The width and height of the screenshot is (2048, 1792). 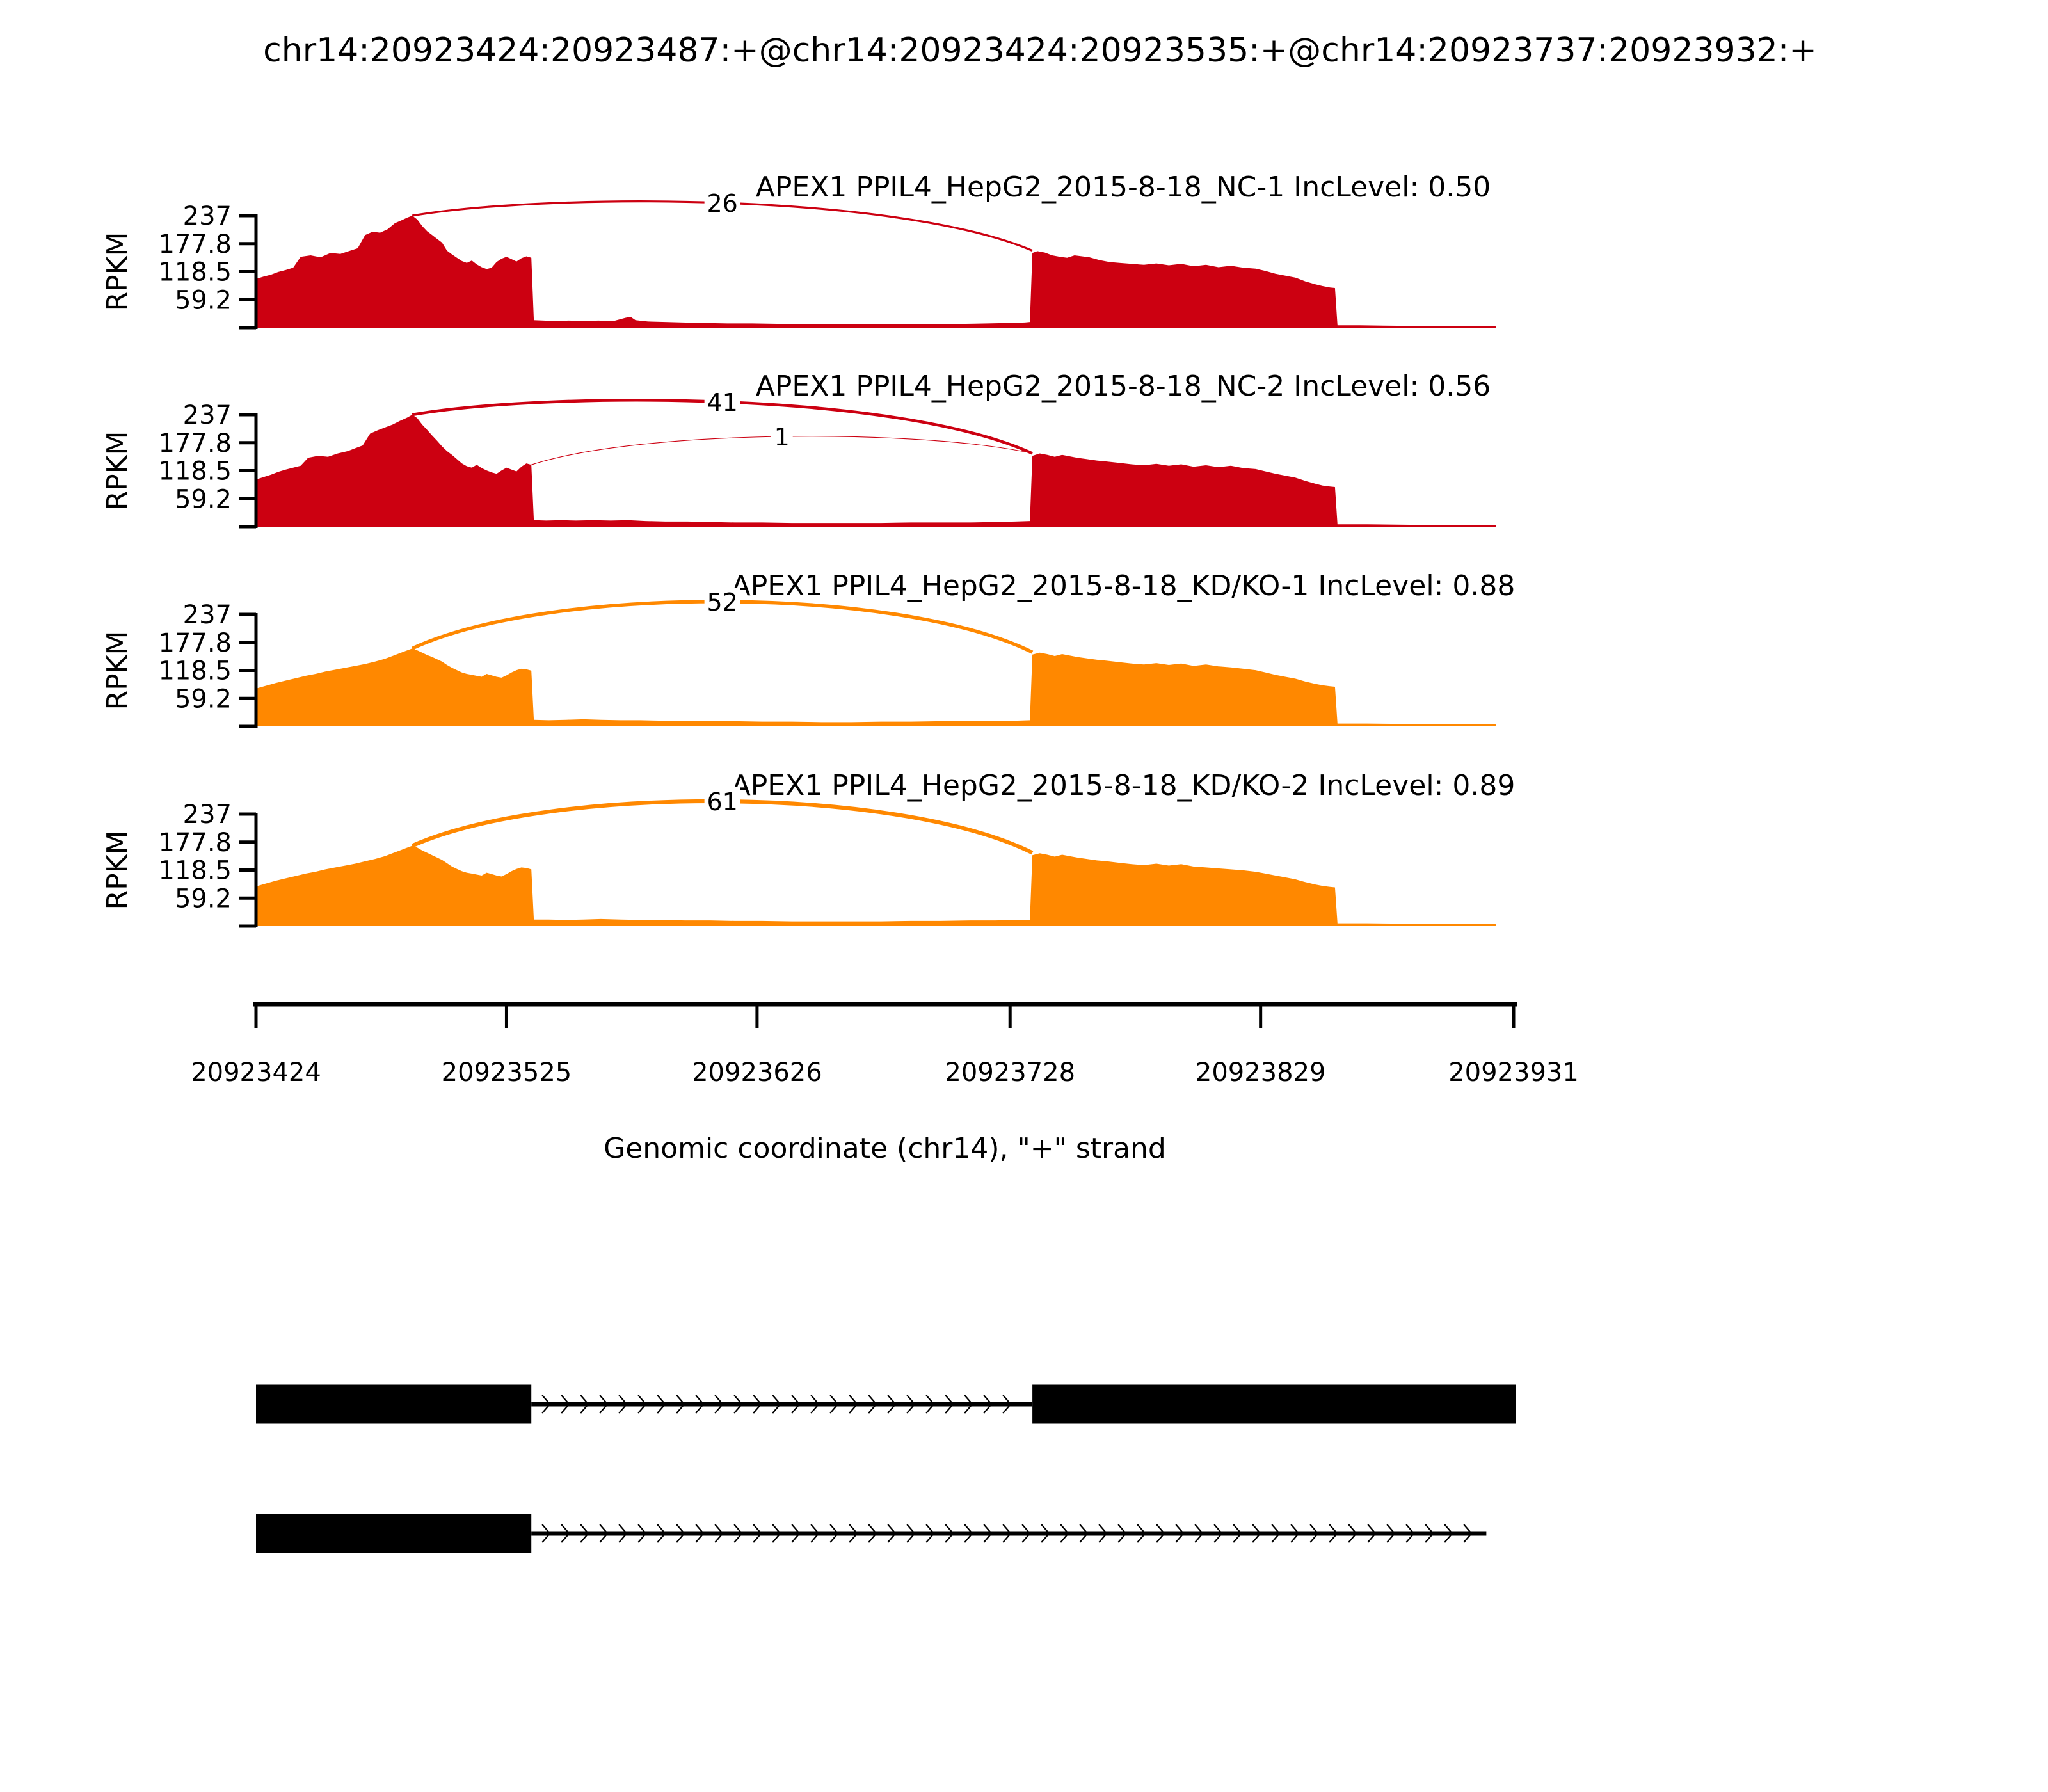 I want to click on junction-count: 52, so click(x=722, y=602).